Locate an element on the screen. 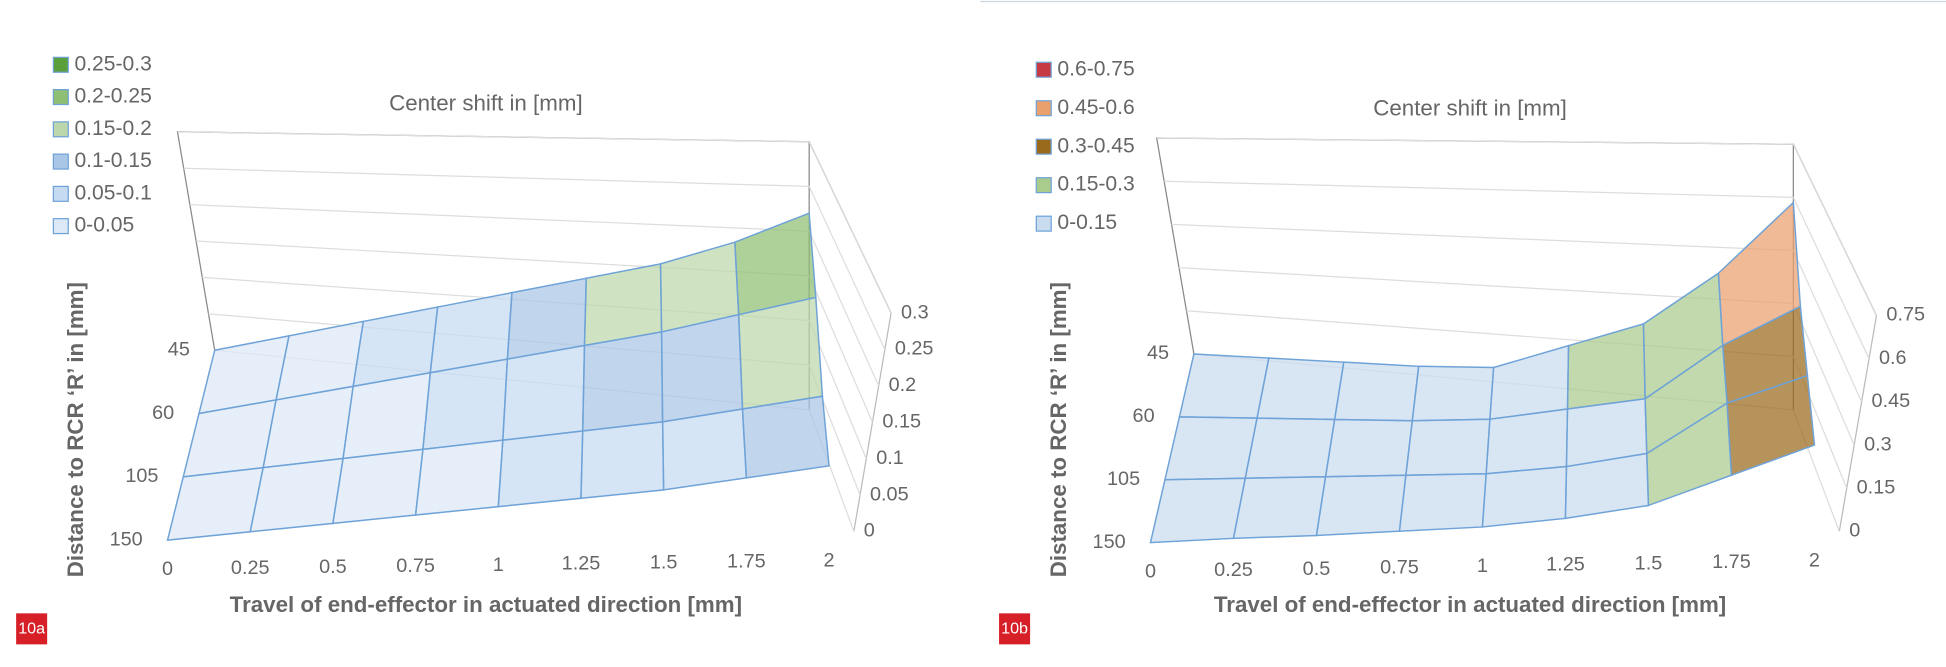  z-tick-label: 0.2 is located at coordinates (903, 385).